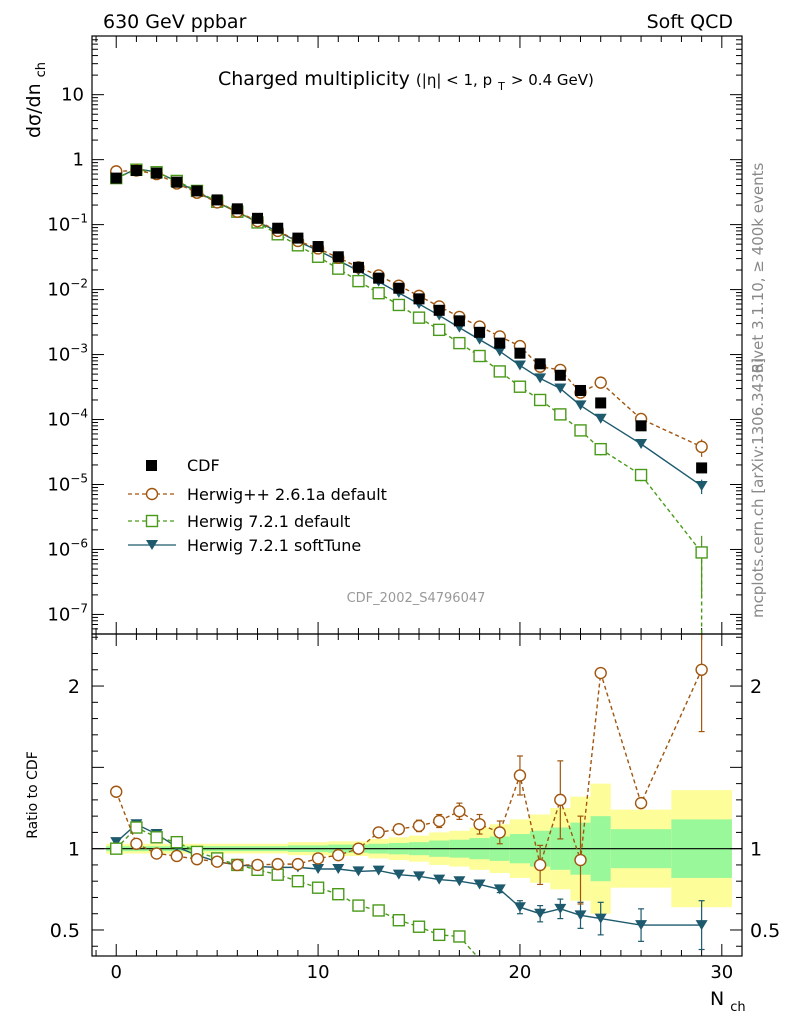 This screenshot has width=786, height=1024. I want to click on ratio-ytick-label-right: 2, so click(756, 687).